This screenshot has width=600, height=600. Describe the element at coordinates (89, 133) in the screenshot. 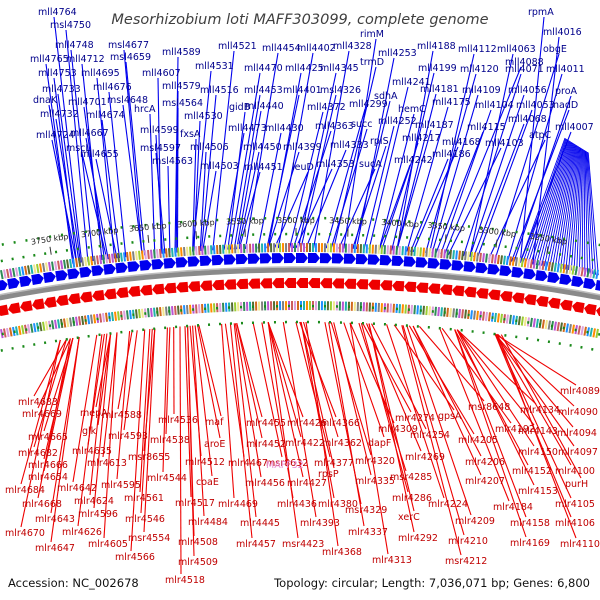

I see `forward-gene-label: mll4667` at that location.